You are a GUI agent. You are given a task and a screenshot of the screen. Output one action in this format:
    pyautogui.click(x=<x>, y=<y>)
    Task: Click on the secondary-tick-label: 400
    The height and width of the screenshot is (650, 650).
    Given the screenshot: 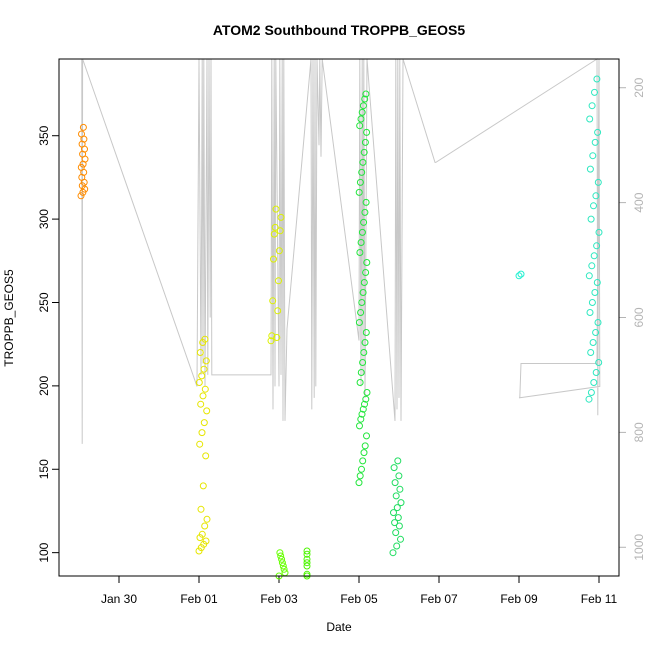 What is the action you would take?
    pyautogui.click(x=639, y=202)
    